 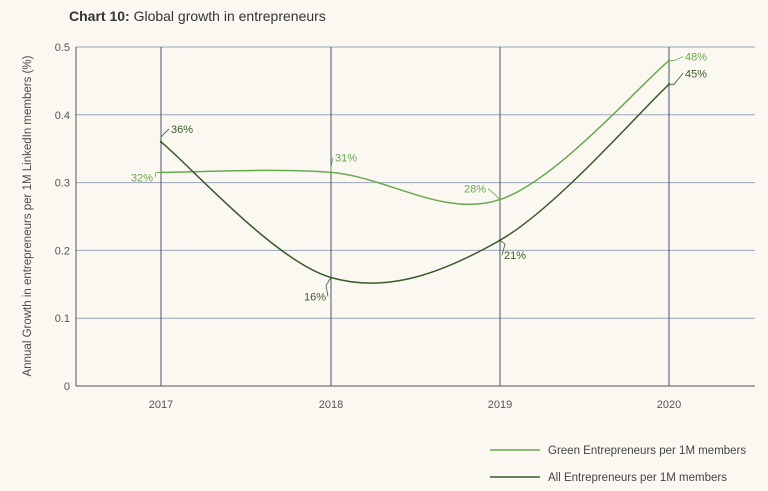 I want to click on y-tick-label: 0, so click(x=67, y=387).